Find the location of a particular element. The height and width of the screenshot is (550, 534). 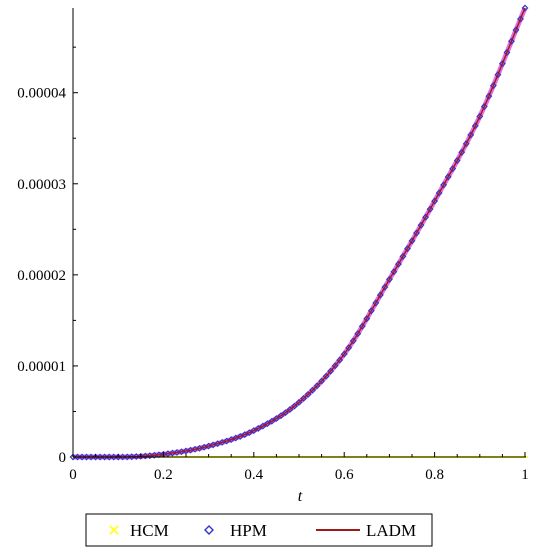

legend: HCM HPM LADM is located at coordinates (259, 530).